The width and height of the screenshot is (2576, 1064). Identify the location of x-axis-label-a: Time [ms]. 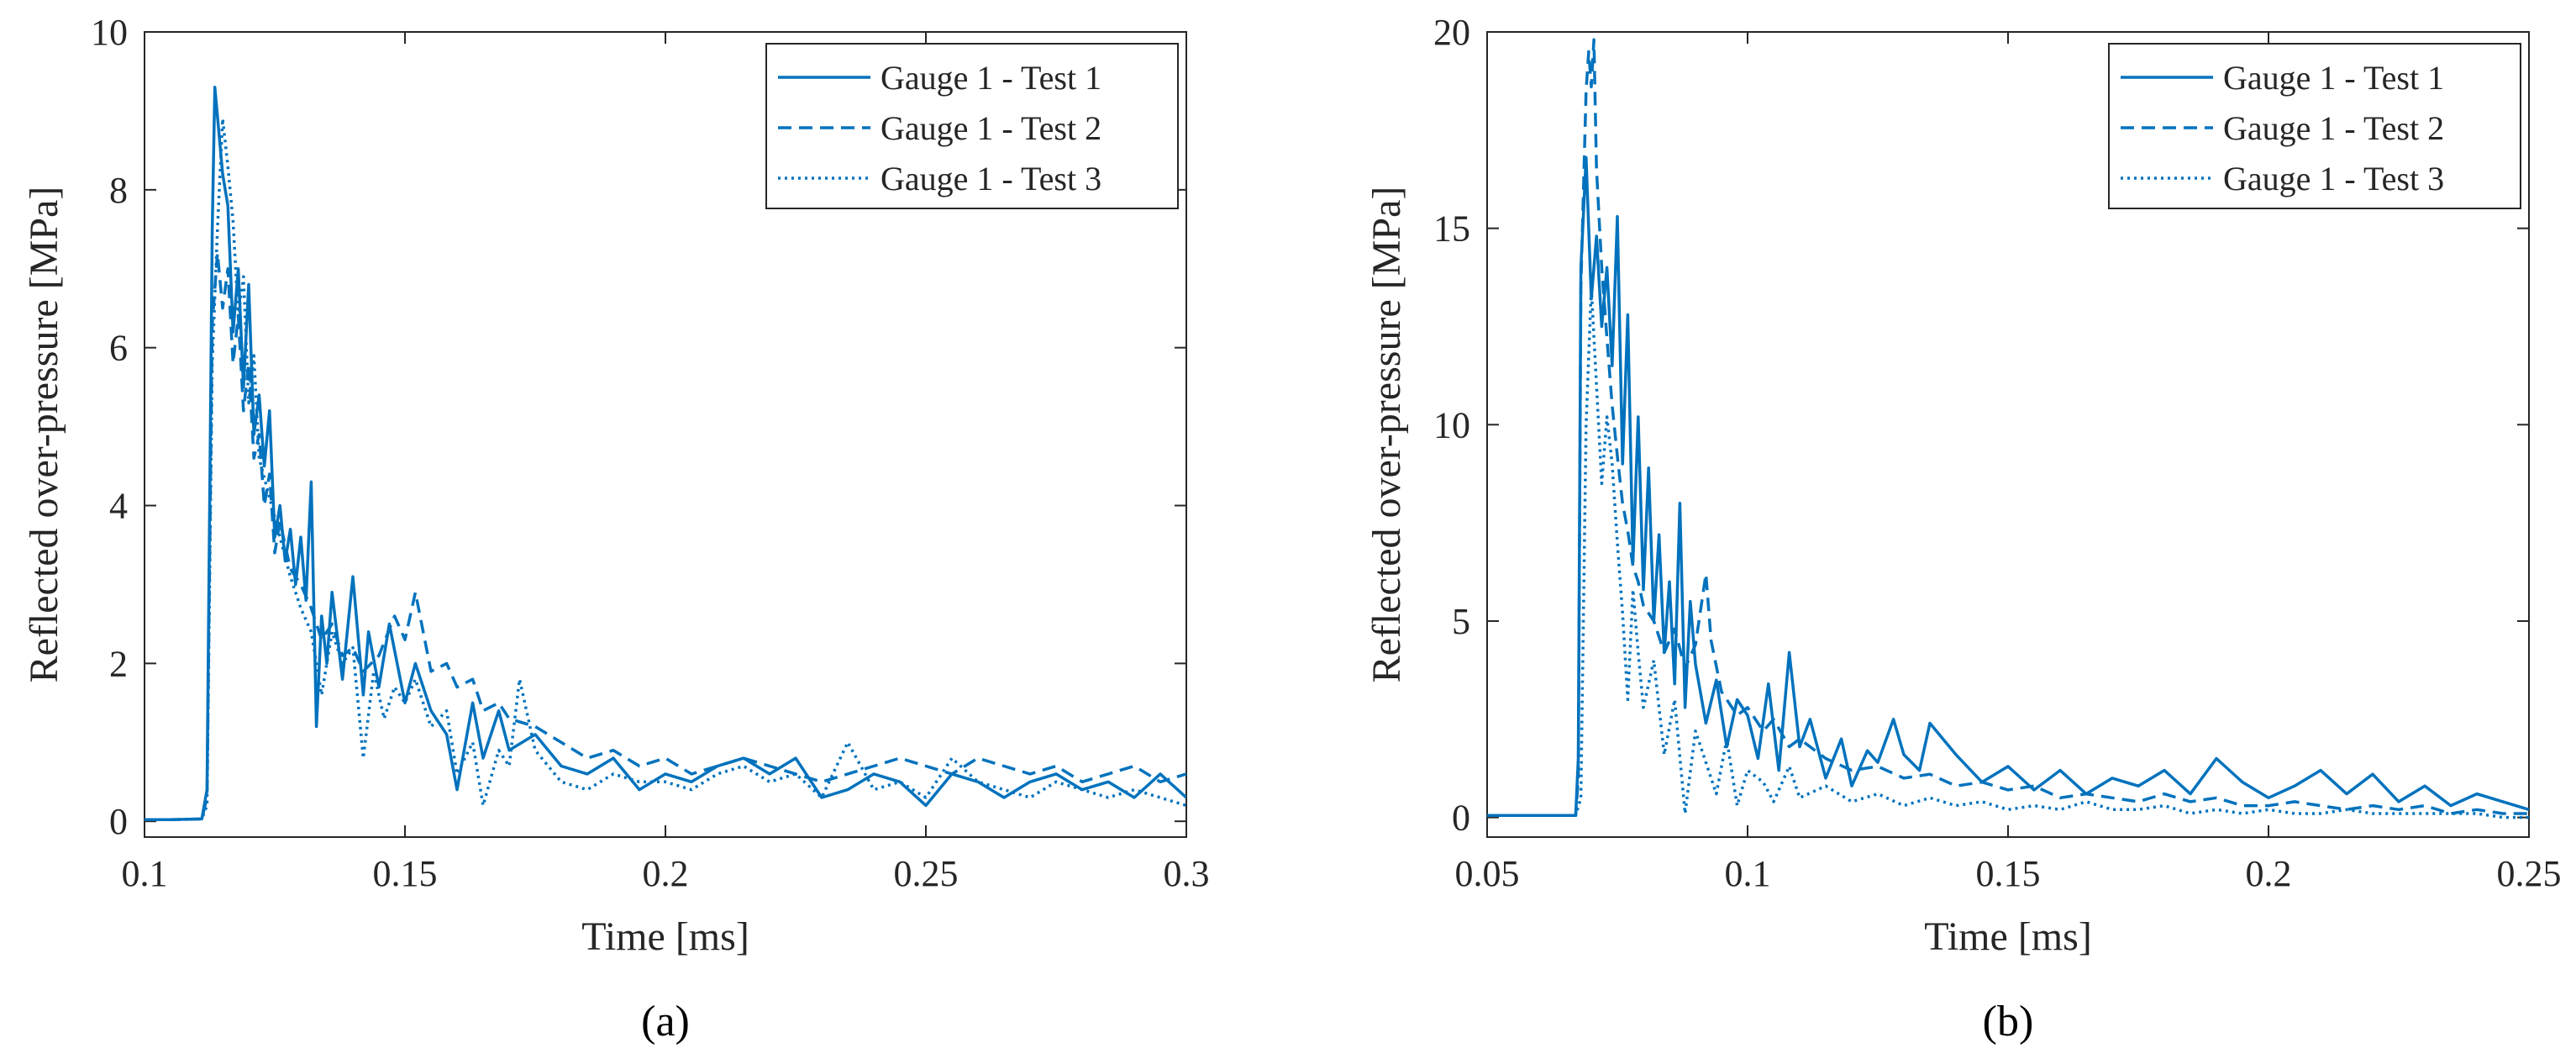
(665, 937).